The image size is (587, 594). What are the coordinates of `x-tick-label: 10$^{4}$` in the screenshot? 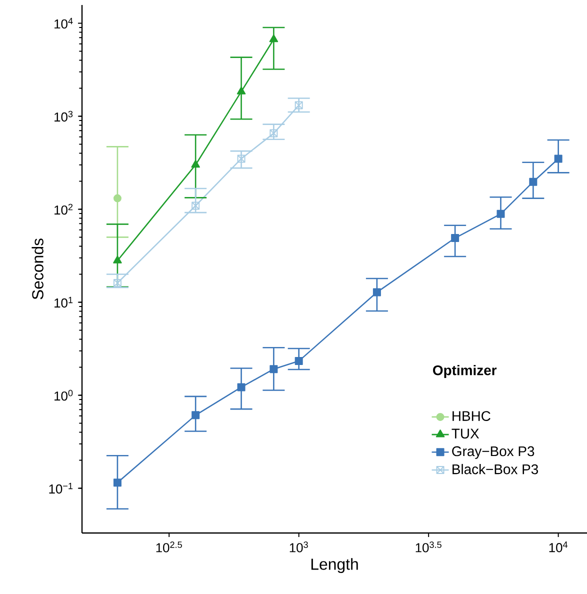 It's located at (558, 547).